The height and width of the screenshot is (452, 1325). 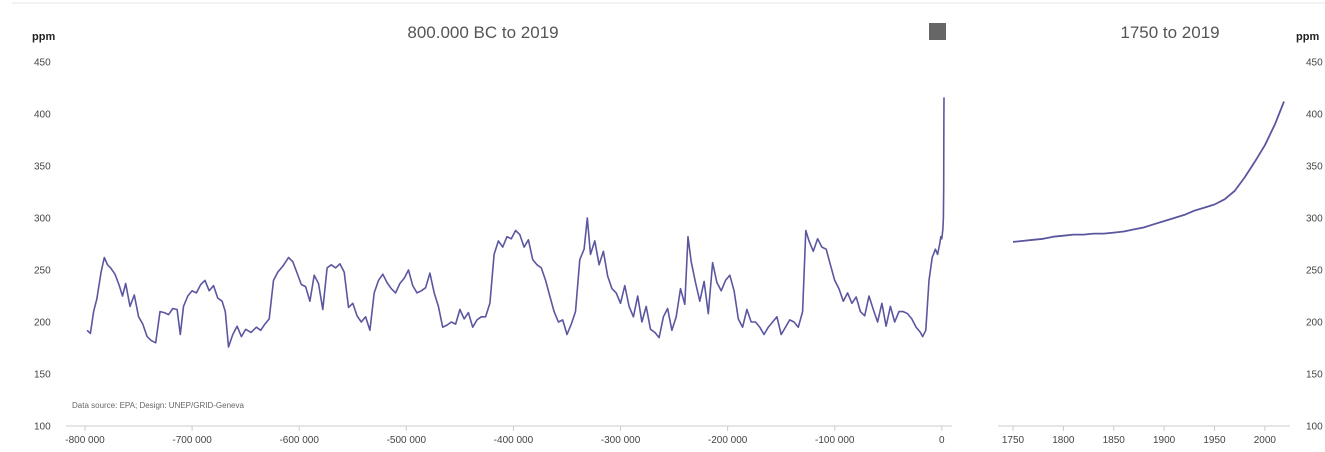 I want to click on x-tick-label: -500 000, so click(x=407, y=440).